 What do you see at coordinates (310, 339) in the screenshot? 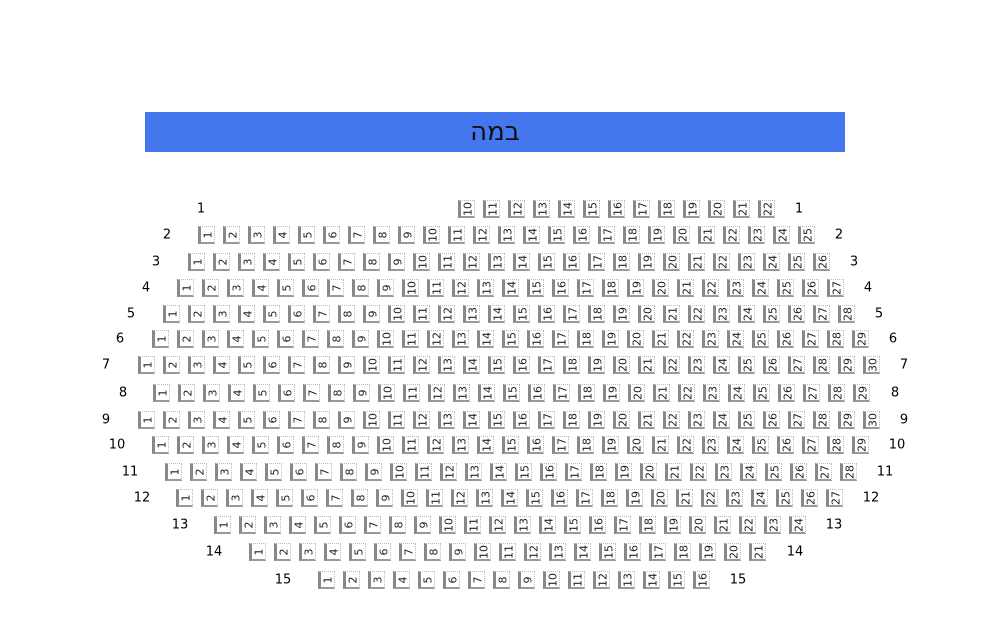
I see `seat: 7` at bounding box center [310, 339].